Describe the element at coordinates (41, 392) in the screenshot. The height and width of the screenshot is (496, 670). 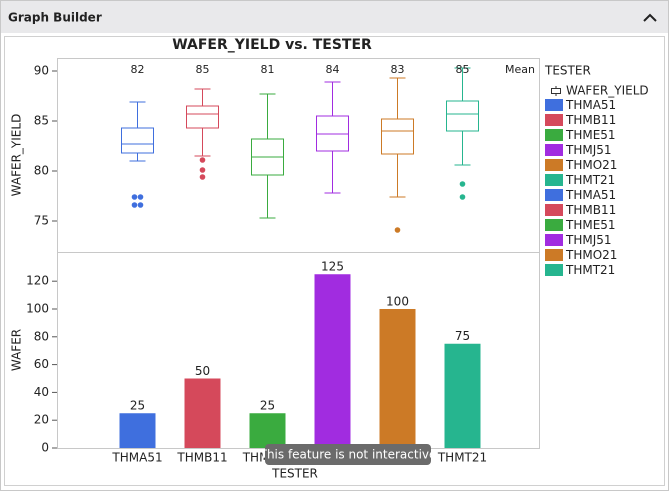
I see `y-tick-label: 40` at that location.